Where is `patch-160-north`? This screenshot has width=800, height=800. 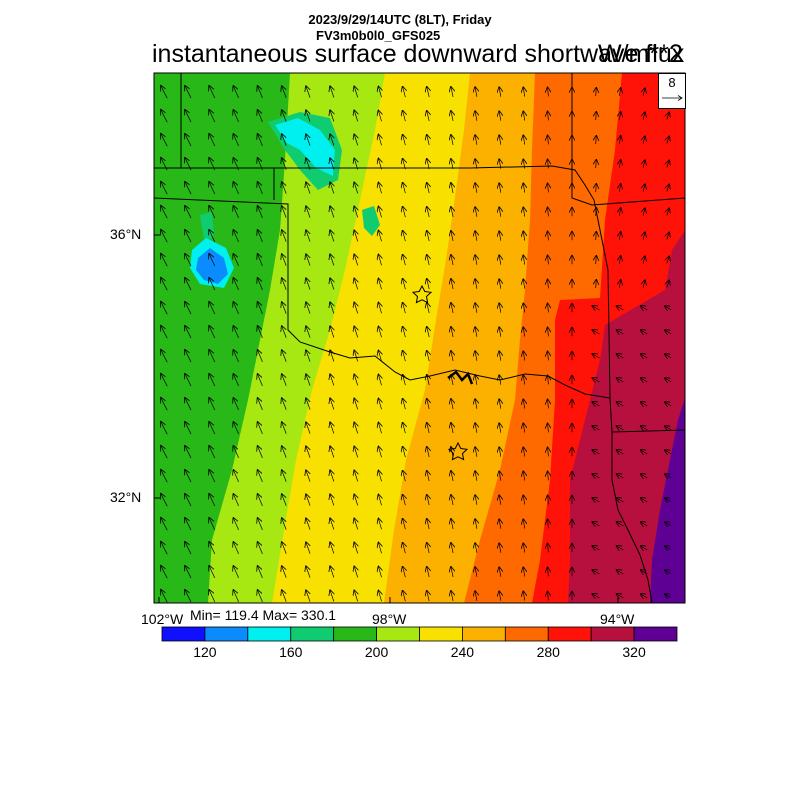
patch-160-north is located at coordinates (305, 147).